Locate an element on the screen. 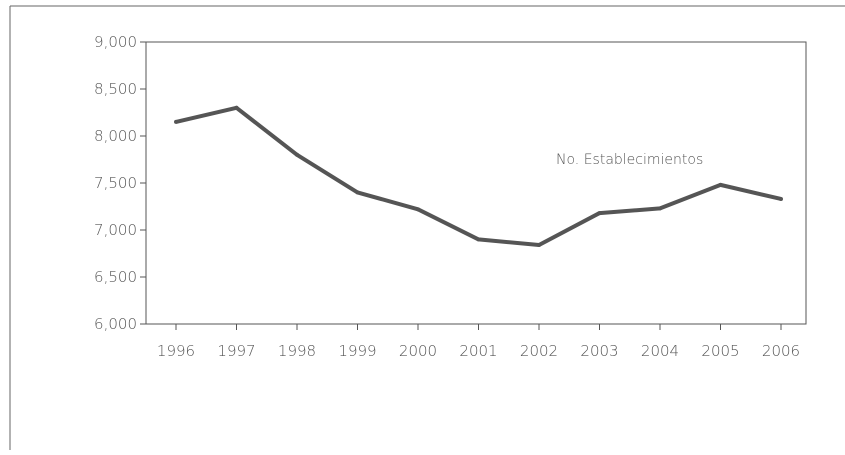 This screenshot has height=455, width=845. x-tick-label: 1996 is located at coordinates (176, 351).